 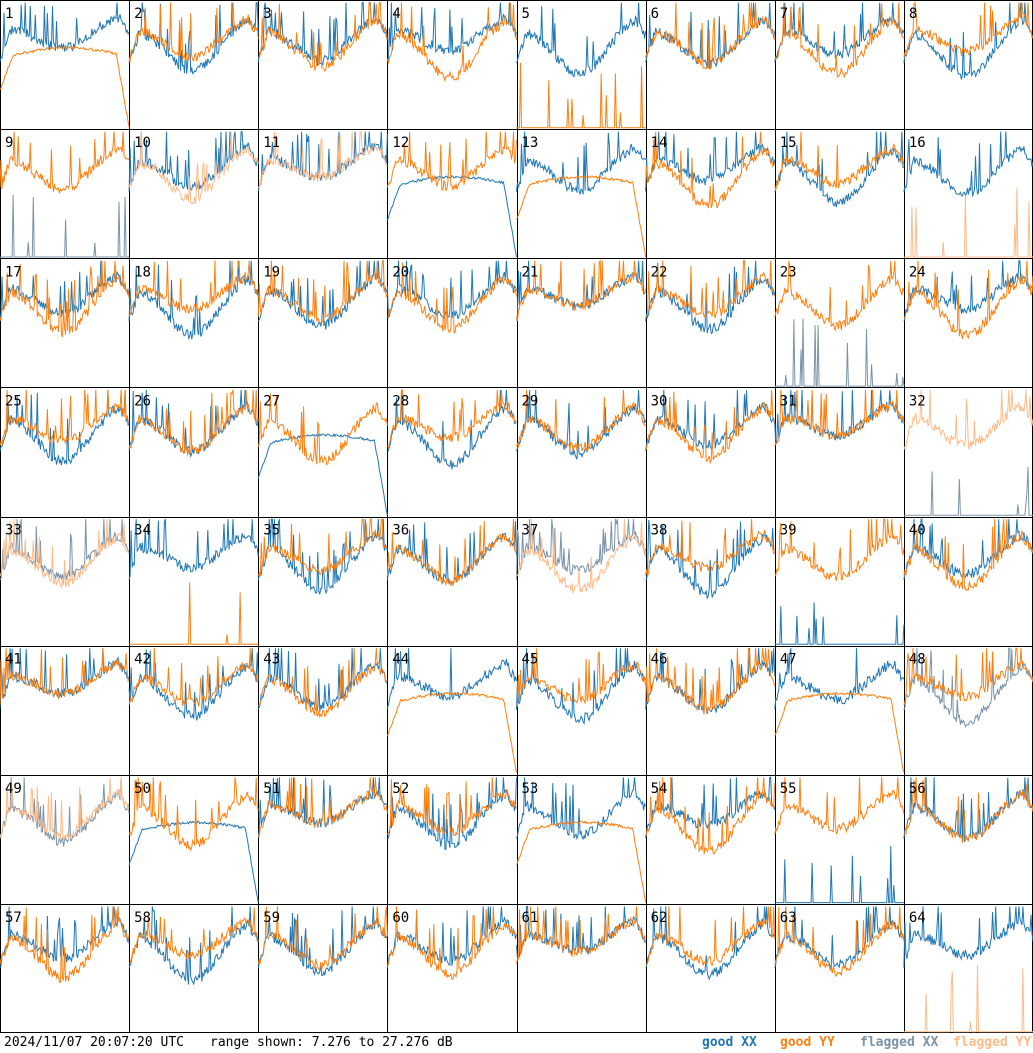 I want to click on panel-15-xx-line, so click(x=839, y=169).